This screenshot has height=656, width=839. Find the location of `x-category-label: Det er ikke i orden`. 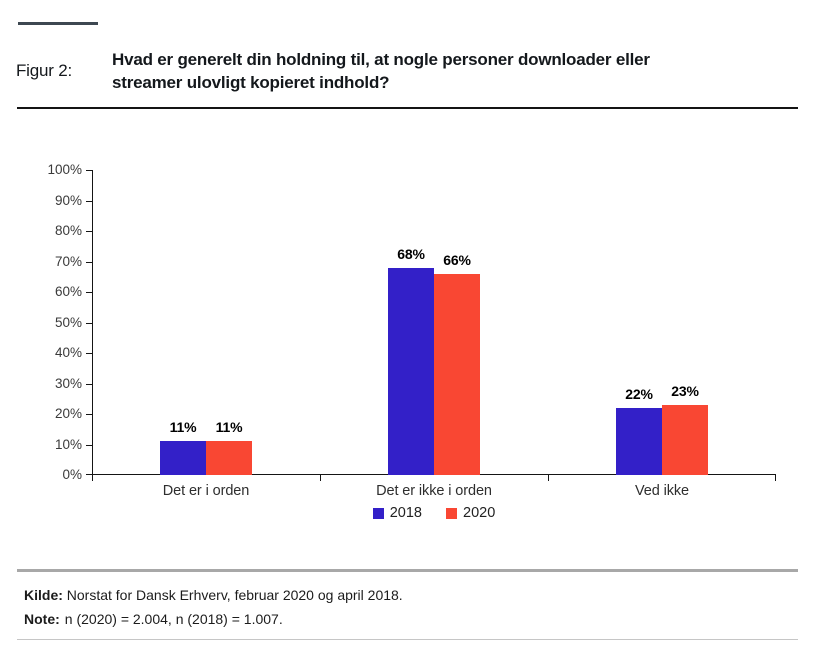

x-category-label: Det er ikke i orden is located at coordinates (434, 491).